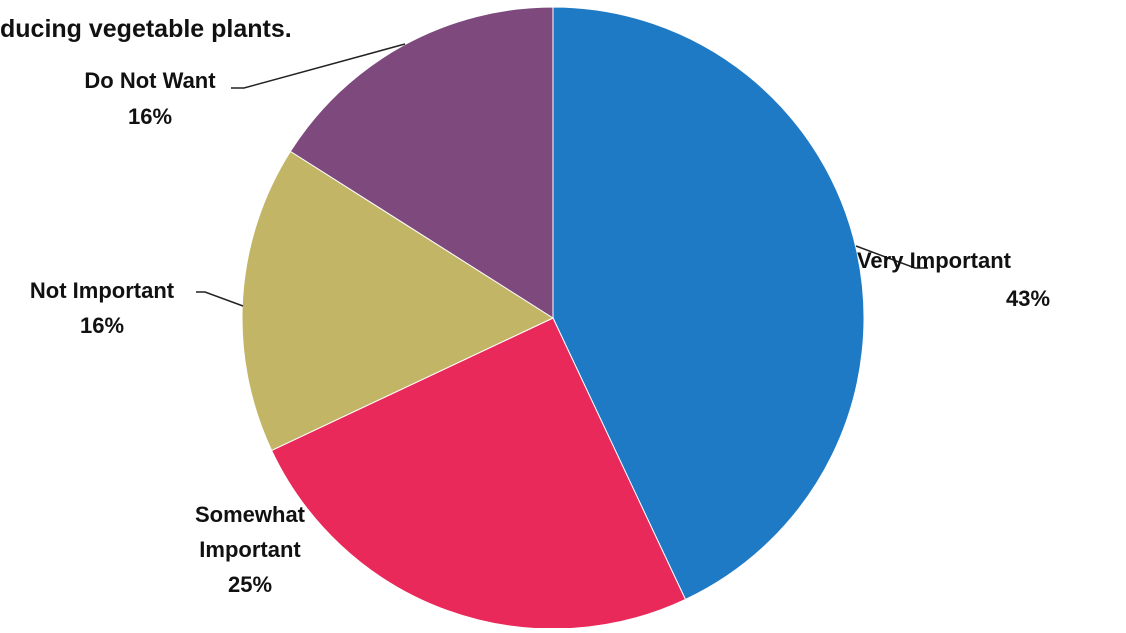 The image size is (1126, 633). What do you see at coordinates (421, 162) in the screenshot?
I see `pie-slice-do-not-want` at bounding box center [421, 162].